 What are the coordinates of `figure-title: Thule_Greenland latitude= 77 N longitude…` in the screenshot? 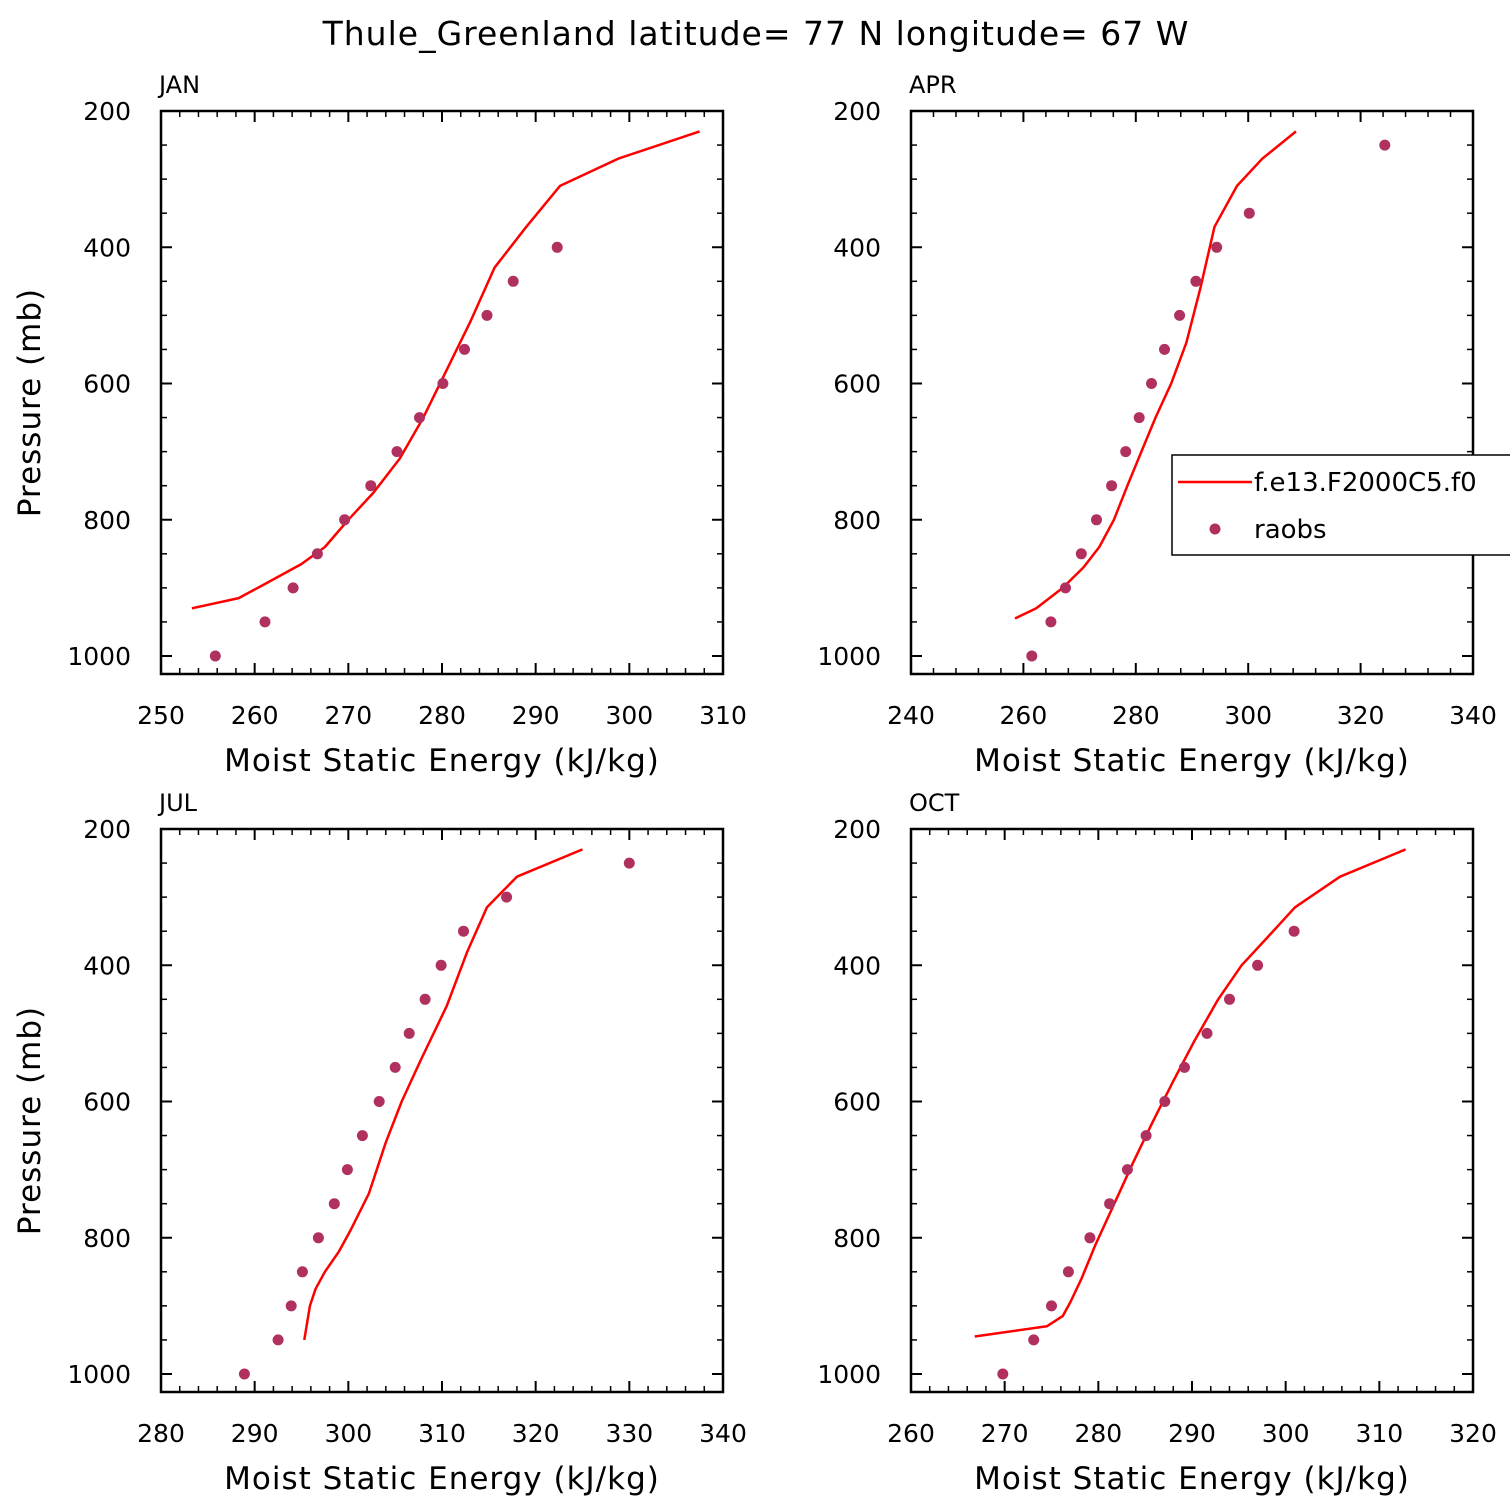 It's located at (756, 33).